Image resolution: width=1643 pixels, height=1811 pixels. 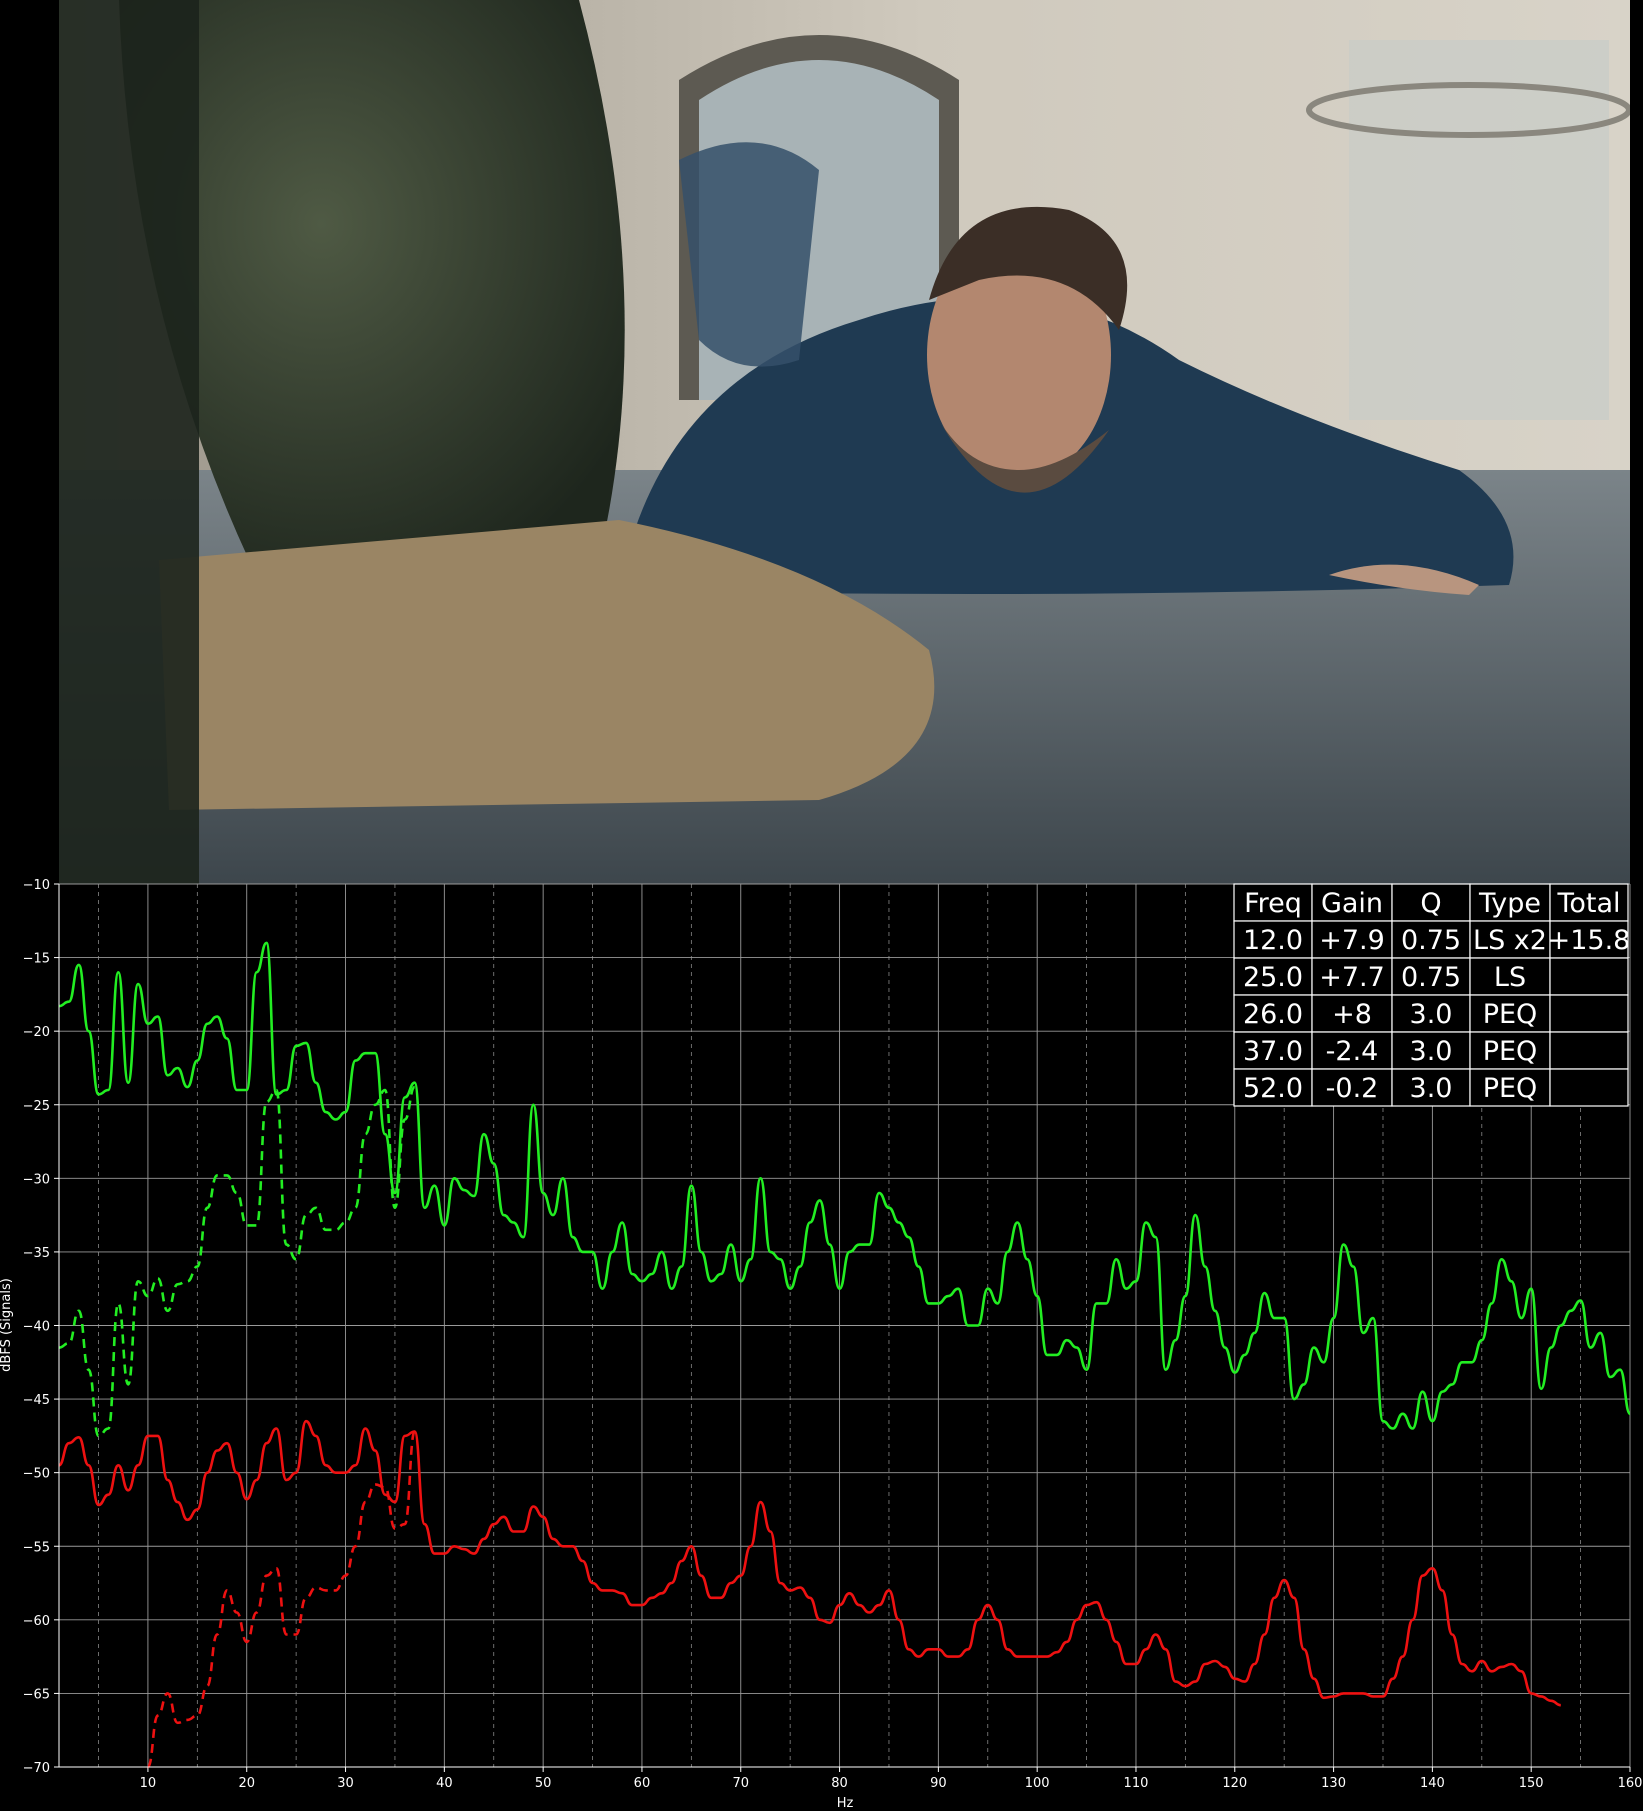 What do you see at coordinates (1531, 1783) in the screenshot?
I see `x-tick-label: 150` at bounding box center [1531, 1783].